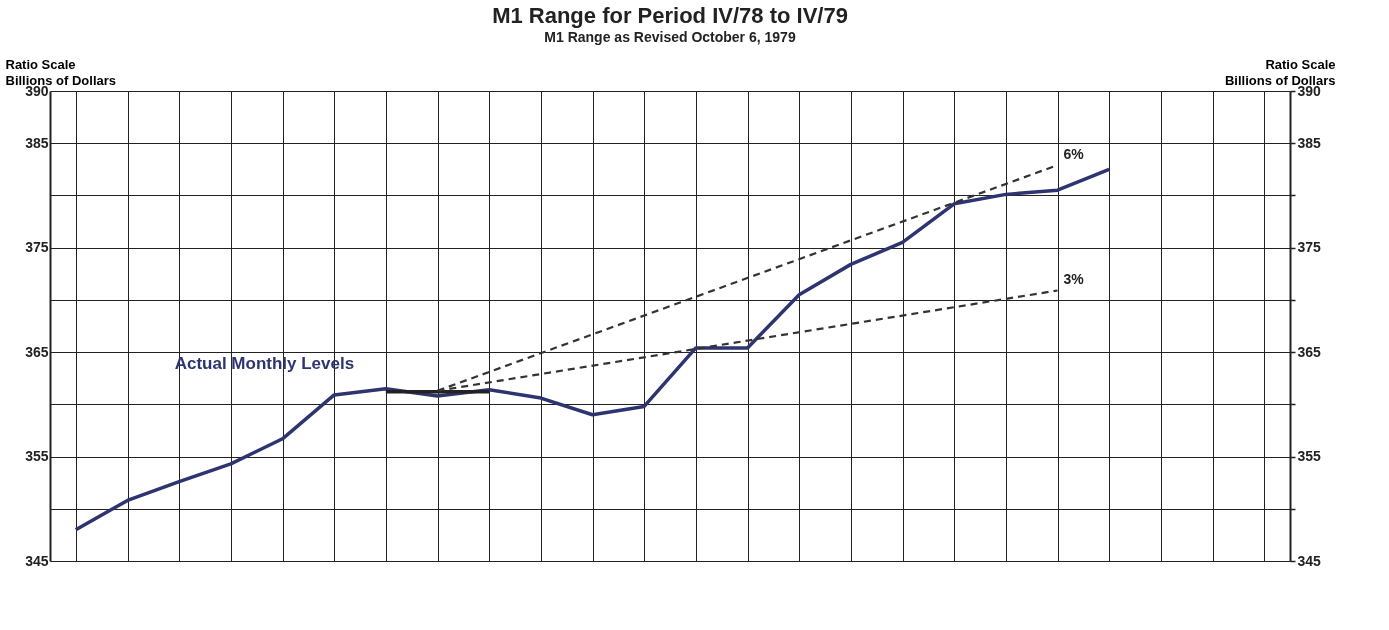 This screenshot has width=1389, height=630. I want to click on y2-tick-label: 365, so click(1309, 351).